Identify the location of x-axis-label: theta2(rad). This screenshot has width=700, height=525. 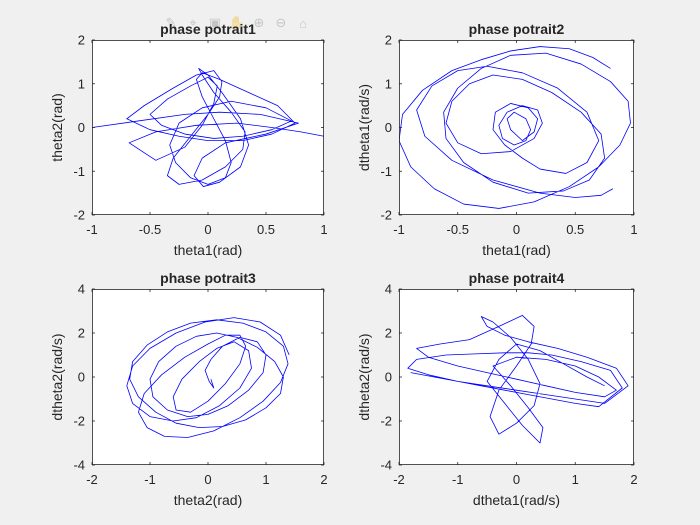
(208, 500).